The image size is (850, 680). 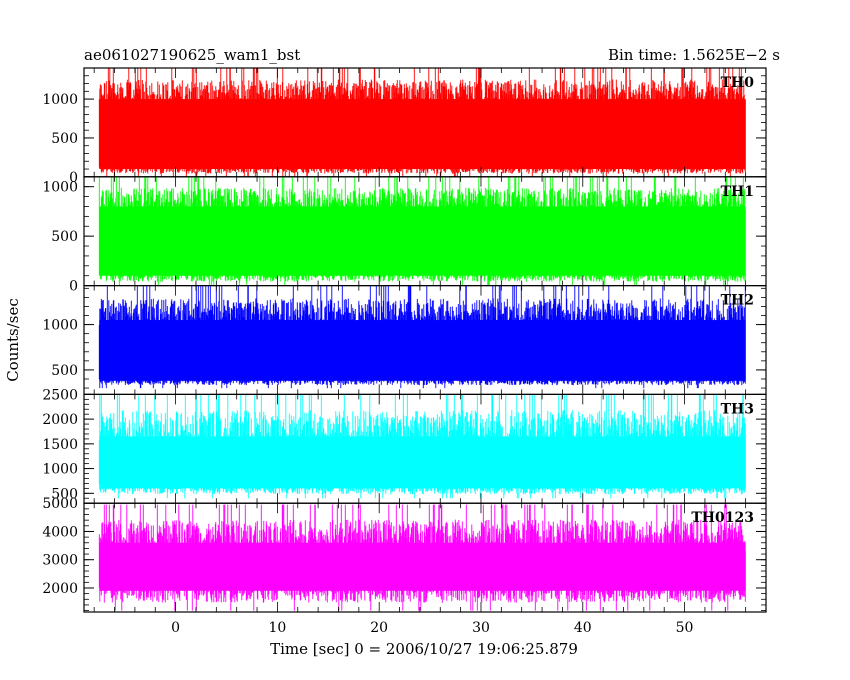 I want to click on panel-th3: 500 1000 1500 2000 2500 TH3, so click(x=404, y=445).